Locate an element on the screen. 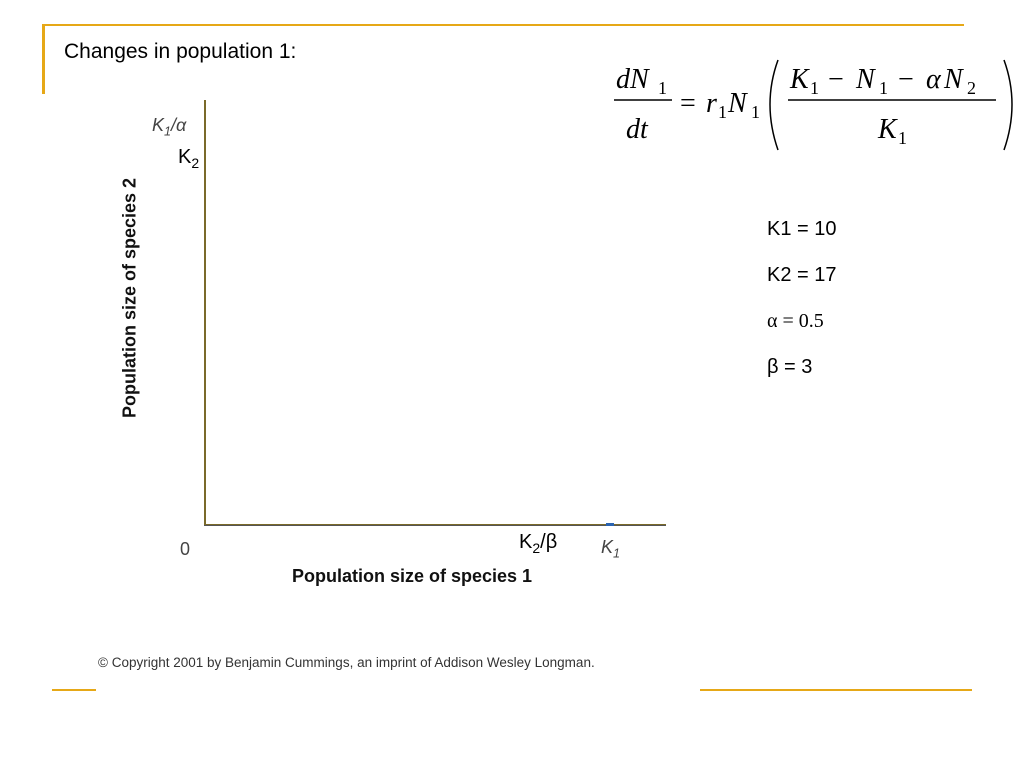 This screenshot has height=768, width=1024. eq-k-den: K is located at coordinates (887, 129).